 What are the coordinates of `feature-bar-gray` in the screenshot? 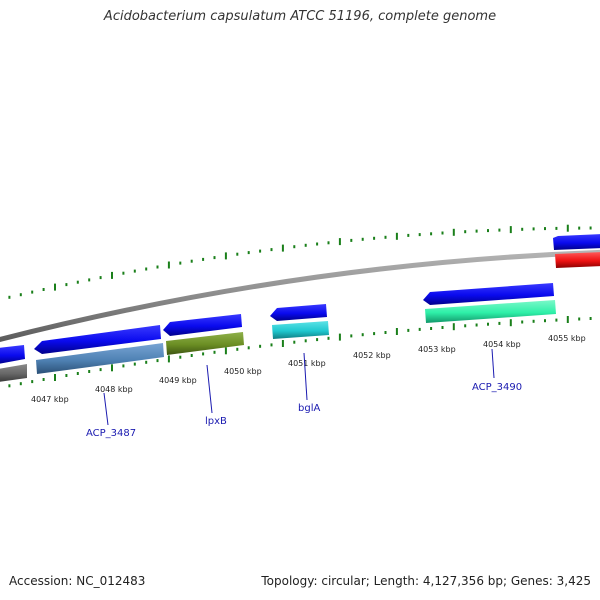 It's located at (13, 373).